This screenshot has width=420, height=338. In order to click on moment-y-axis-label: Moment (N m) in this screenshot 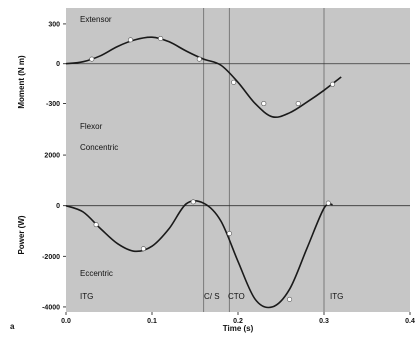, I will do `click(21, 82)`.